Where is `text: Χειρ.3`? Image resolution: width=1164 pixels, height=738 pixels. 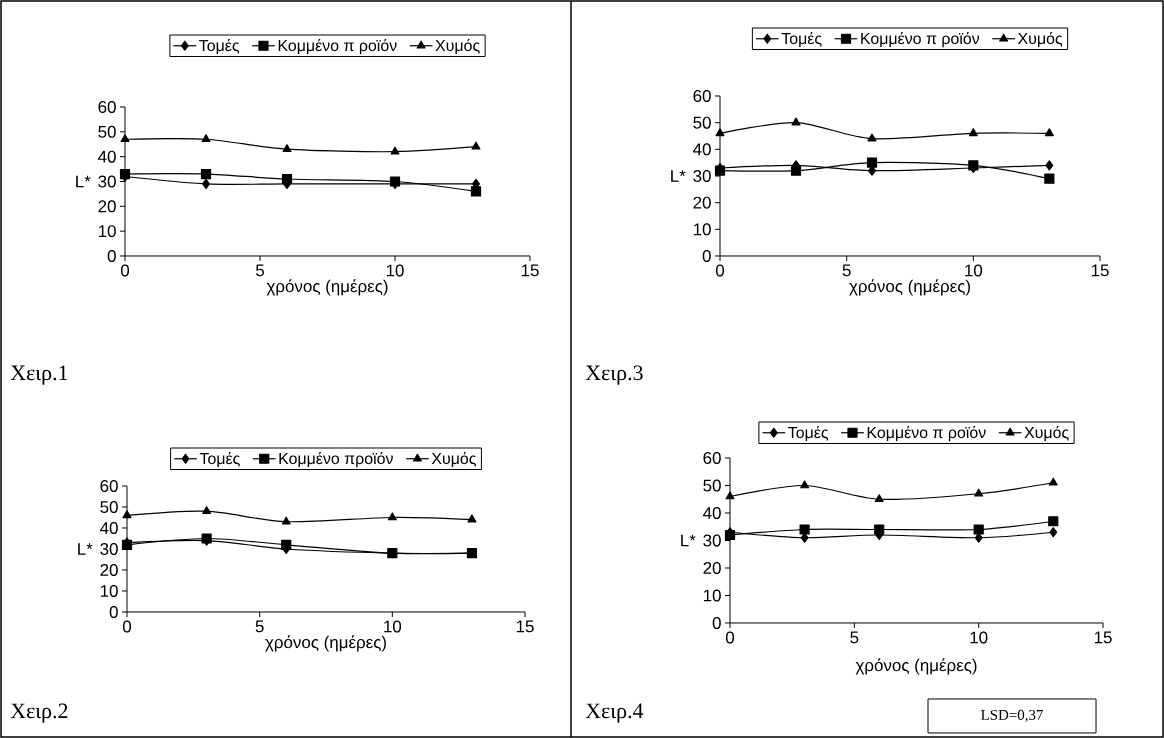
text: Χειρ.3 is located at coordinates (614, 375).